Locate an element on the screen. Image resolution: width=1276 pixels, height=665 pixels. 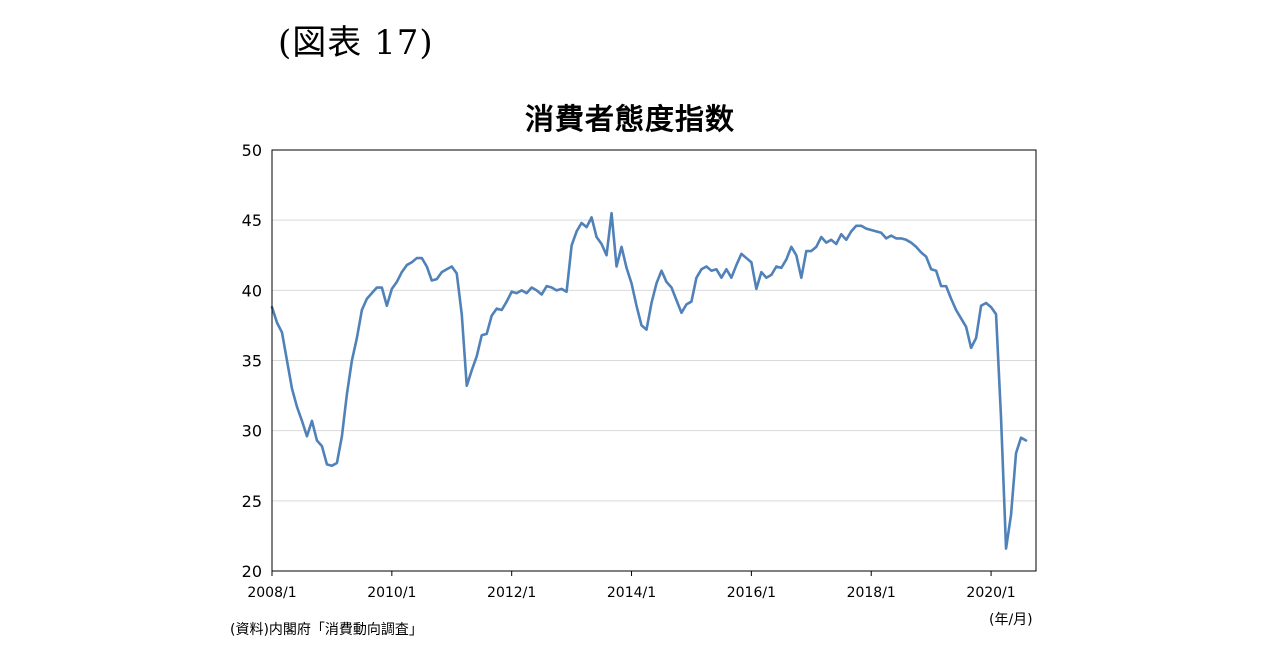
x-tick-label: 2020/1 is located at coordinates (990, 593).